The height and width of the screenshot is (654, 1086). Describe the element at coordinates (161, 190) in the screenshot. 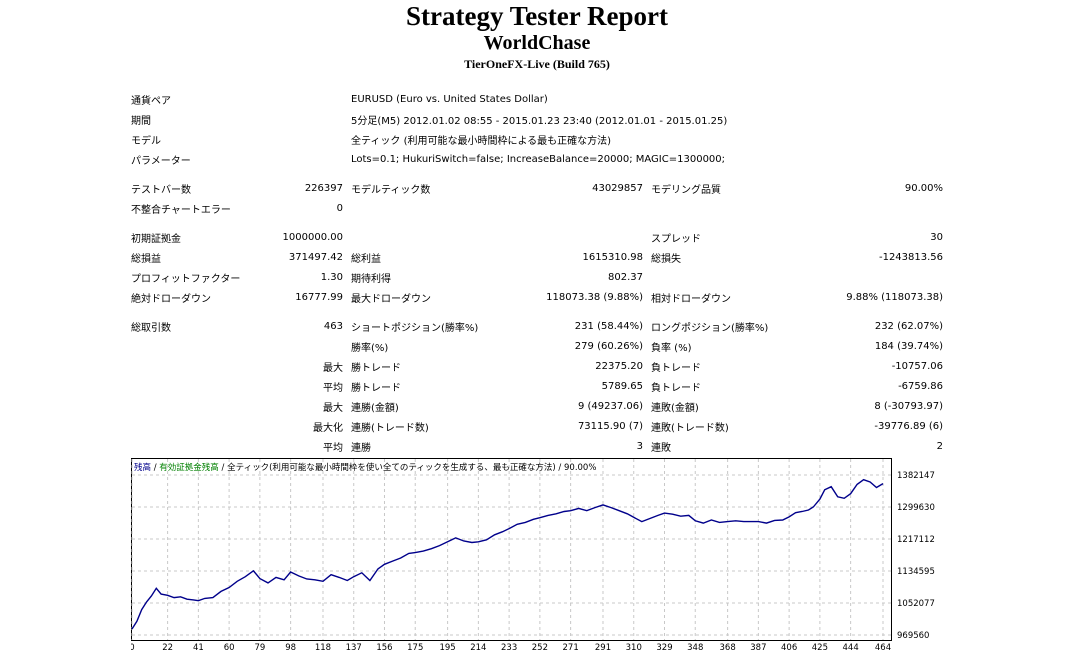

I see `bars-label: テストバー数` at that location.